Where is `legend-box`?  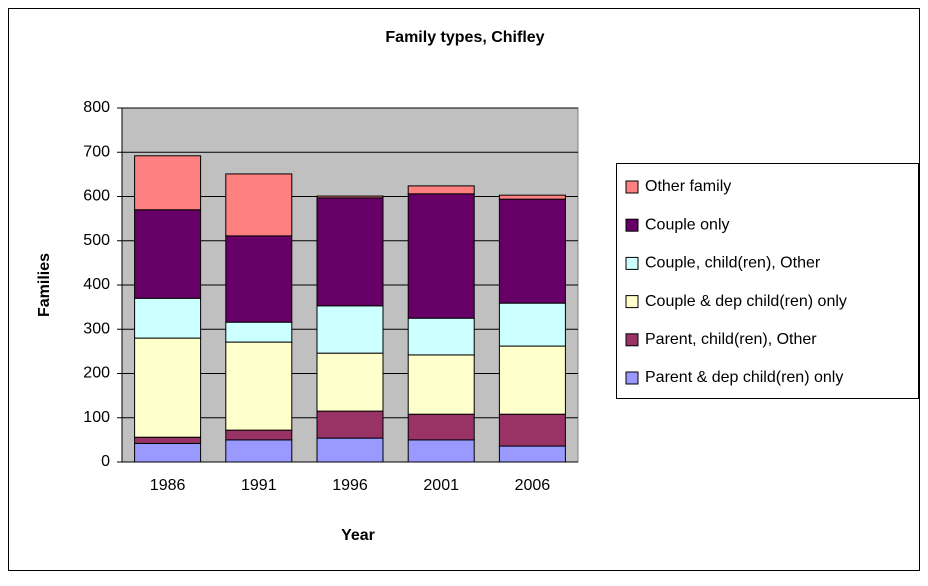
legend-box is located at coordinates (767, 281).